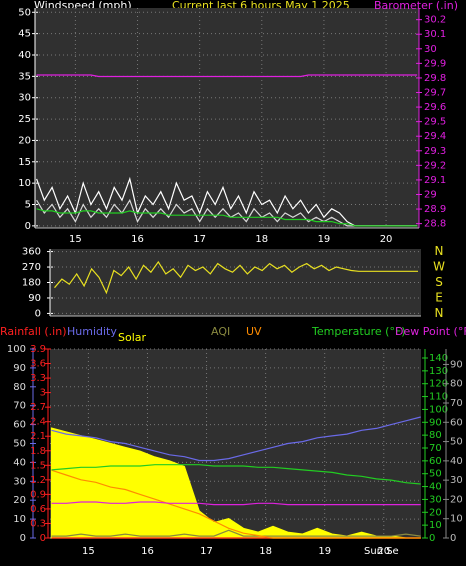 This screenshot has width=466, height=566. I want to click on y-tick-label: 29, so click(430, 194).